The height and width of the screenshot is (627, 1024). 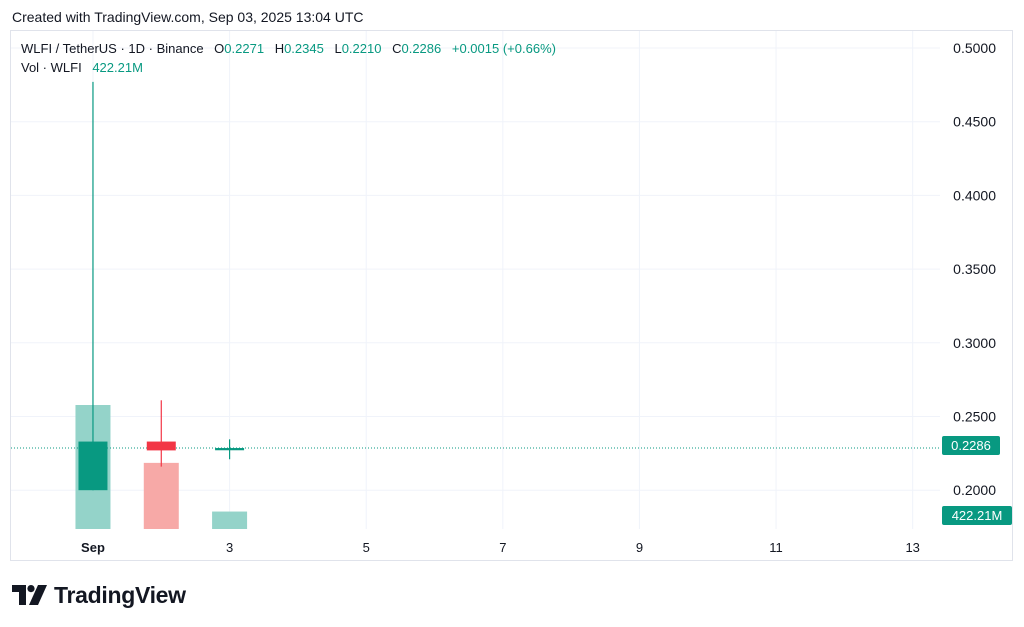 I want to click on y-tick-label: 0.5000, so click(x=974, y=48).